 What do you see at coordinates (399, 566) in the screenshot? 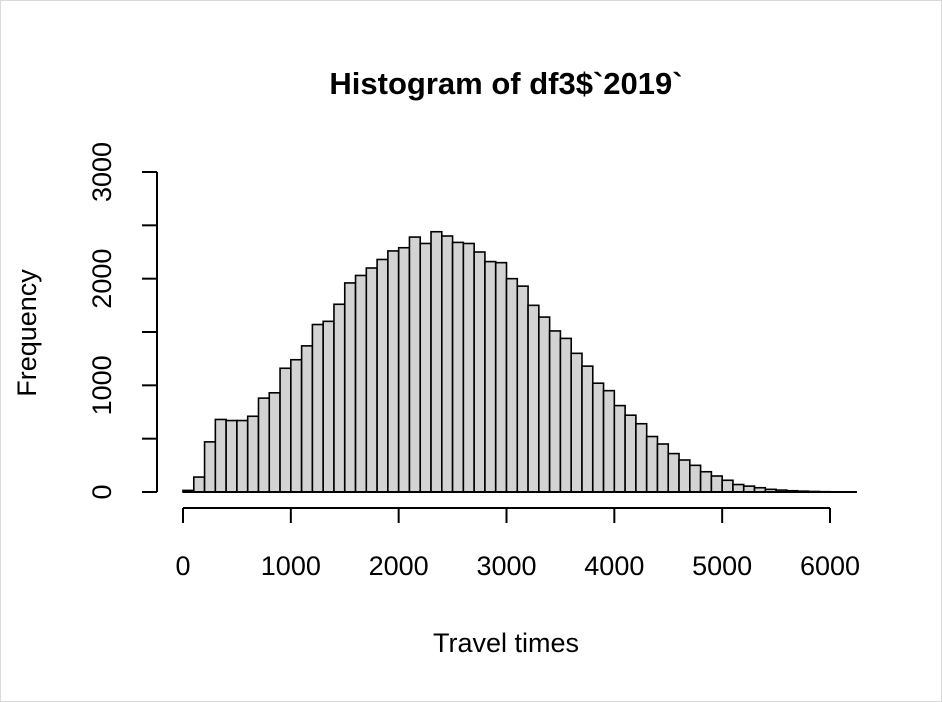
I see `x-tick-label: 2000` at bounding box center [399, 566].